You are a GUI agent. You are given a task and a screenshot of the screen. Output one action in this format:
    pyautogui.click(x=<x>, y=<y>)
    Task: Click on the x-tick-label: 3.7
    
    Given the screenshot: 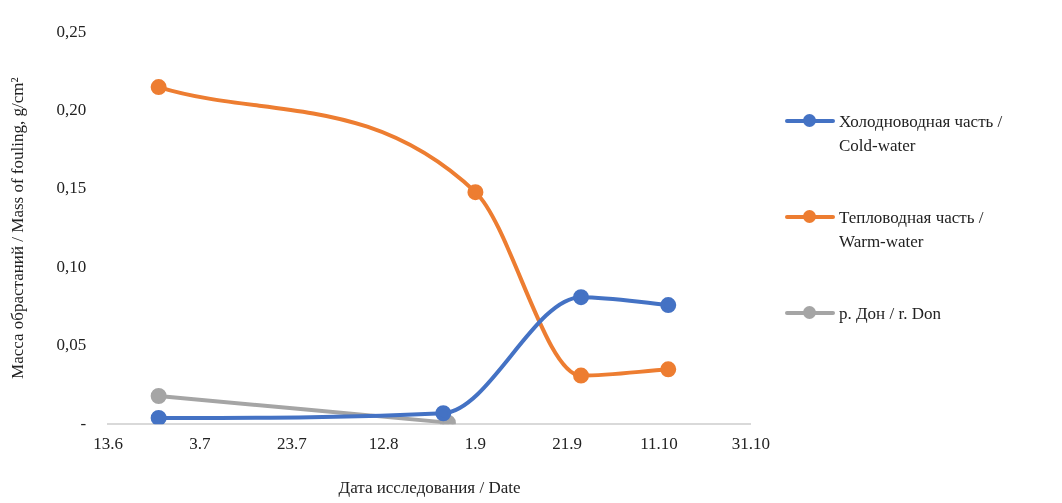 What is the action you would take?
    pyautogui.click(x=200, y=443)
    